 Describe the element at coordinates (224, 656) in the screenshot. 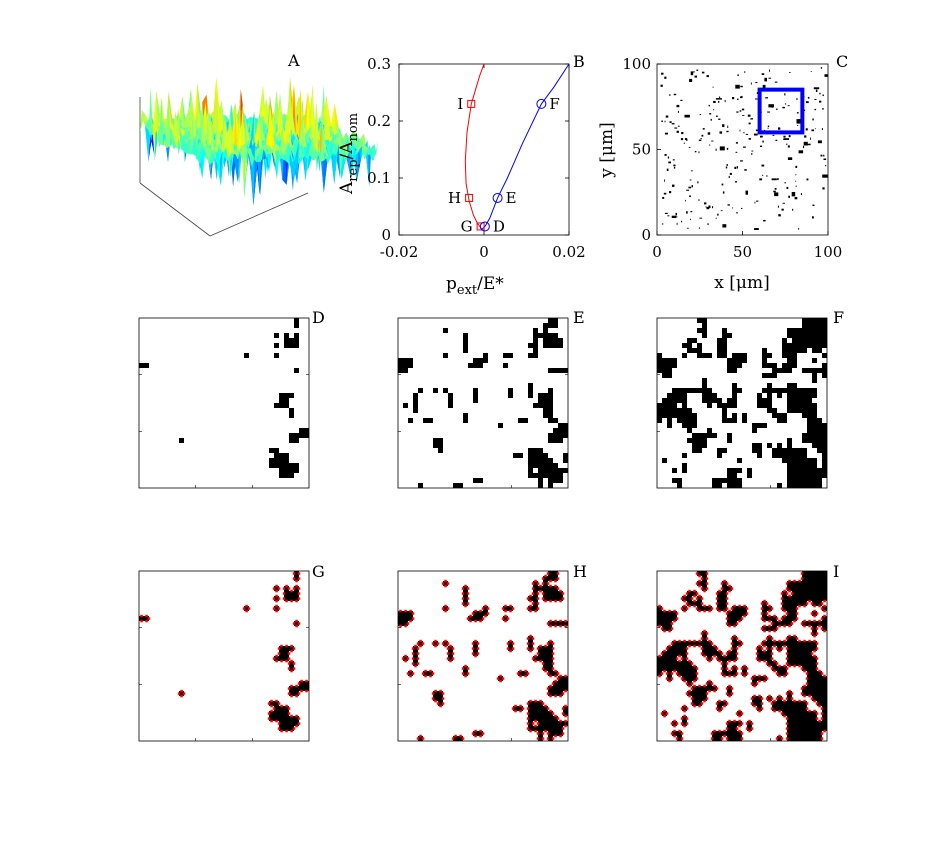

I see `panel-g-map` at that location.